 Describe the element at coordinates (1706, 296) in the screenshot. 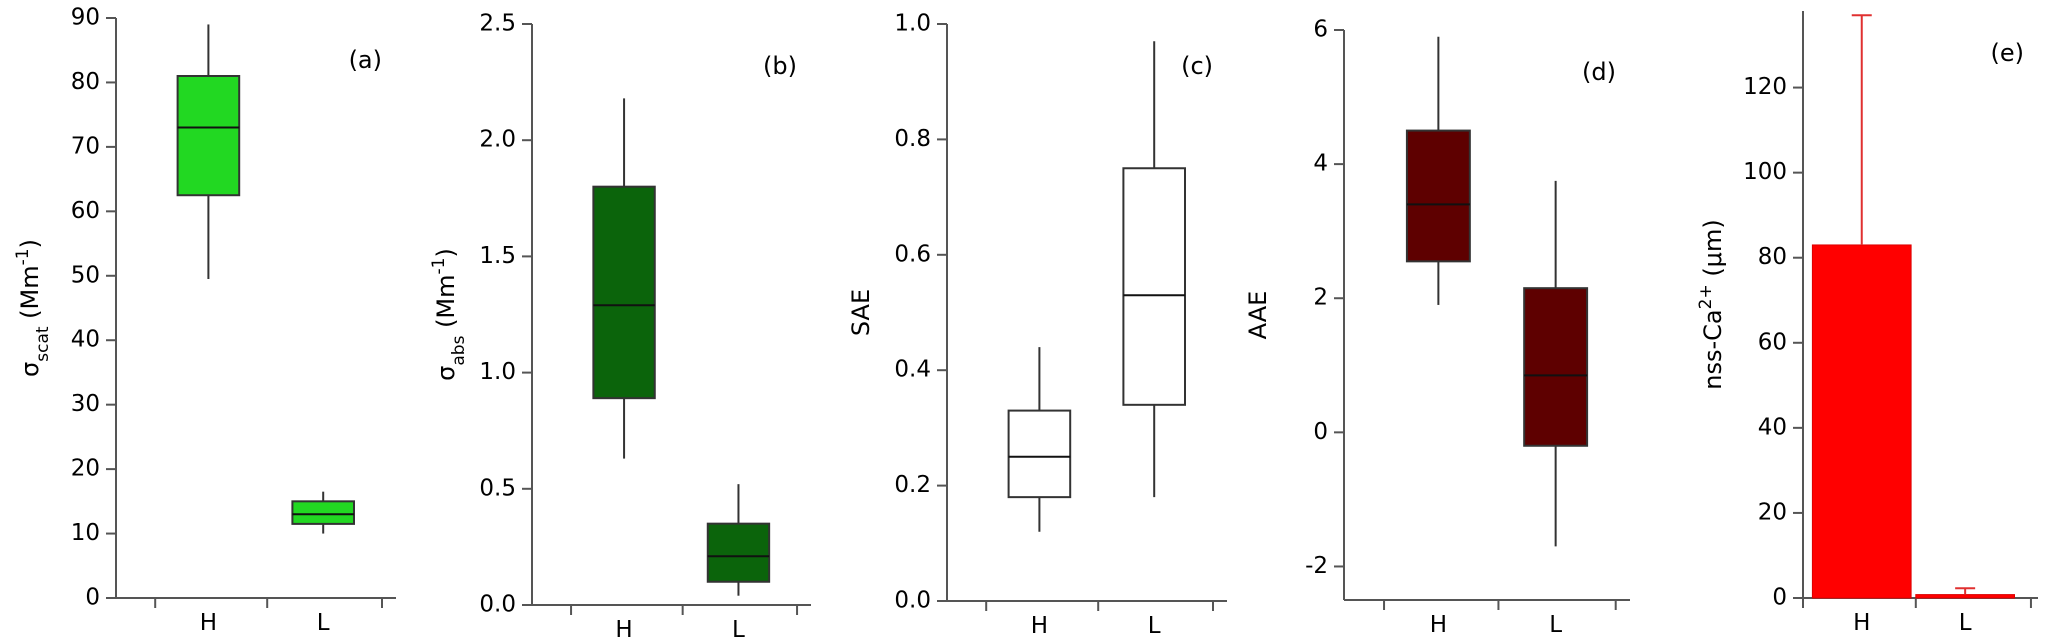

I see `y-label-part: 2+` at that location.